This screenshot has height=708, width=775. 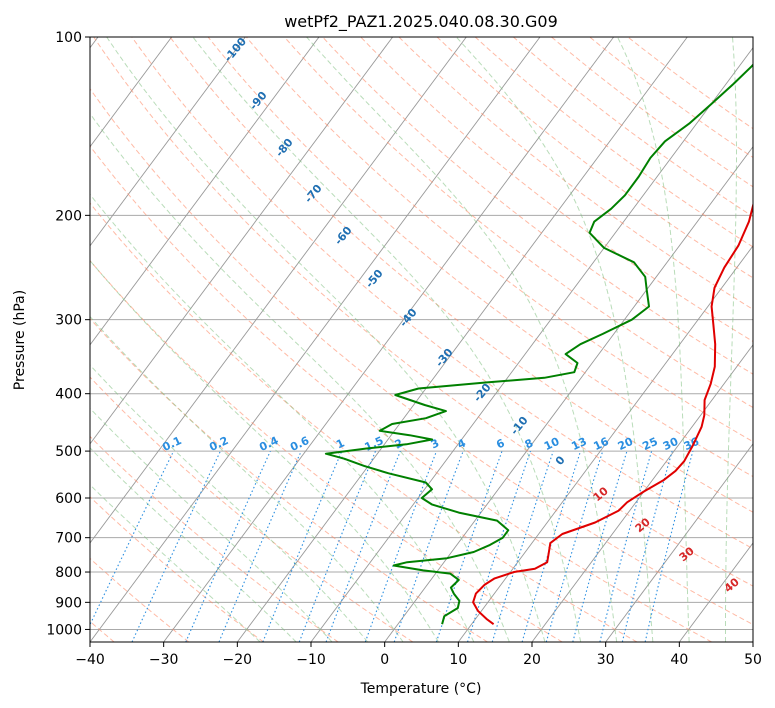 I want to click on y-tick-label: 100, so click(x=68, y=38).